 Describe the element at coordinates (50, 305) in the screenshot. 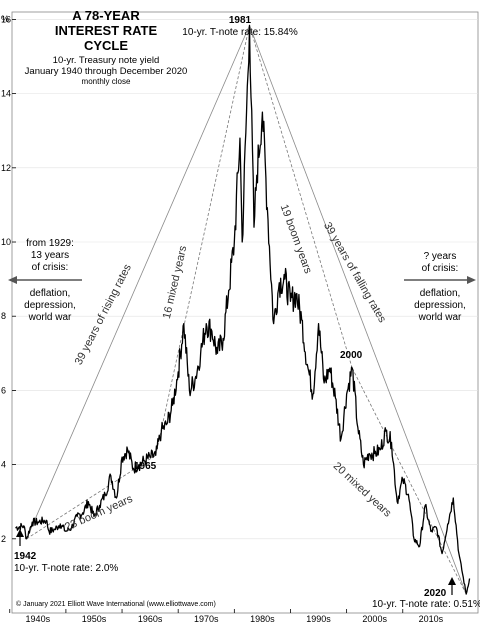

I see `left-note-line: depression,` at that location.